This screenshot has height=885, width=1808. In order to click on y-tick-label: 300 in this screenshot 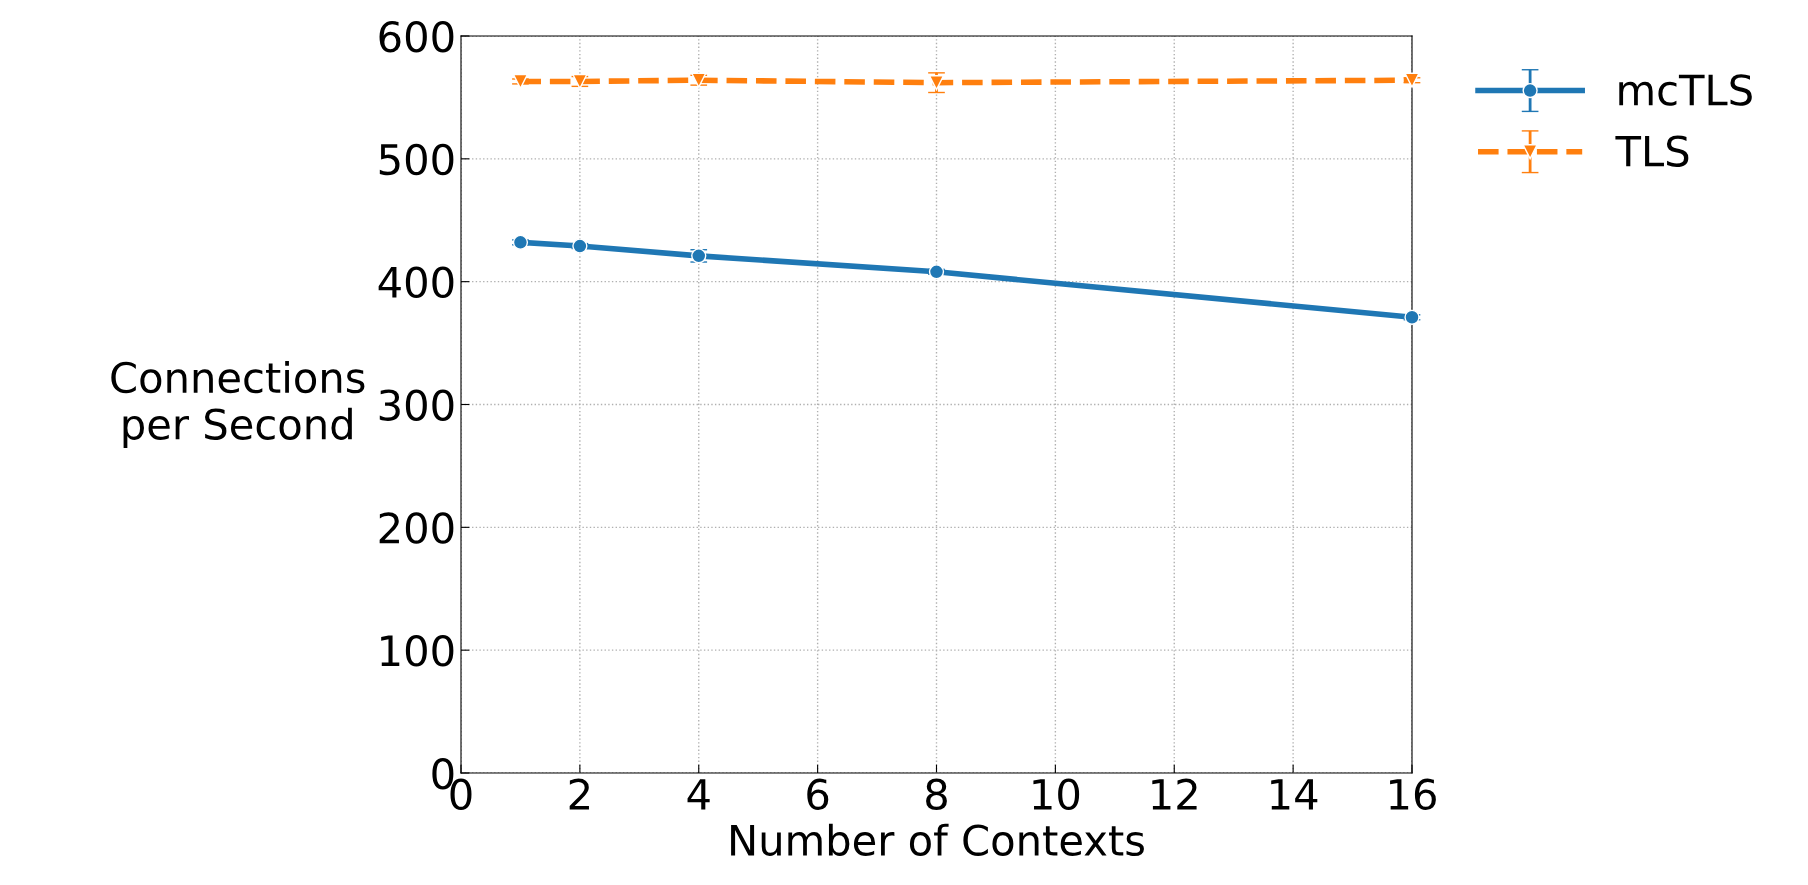, I will do `click(416, 405)`.